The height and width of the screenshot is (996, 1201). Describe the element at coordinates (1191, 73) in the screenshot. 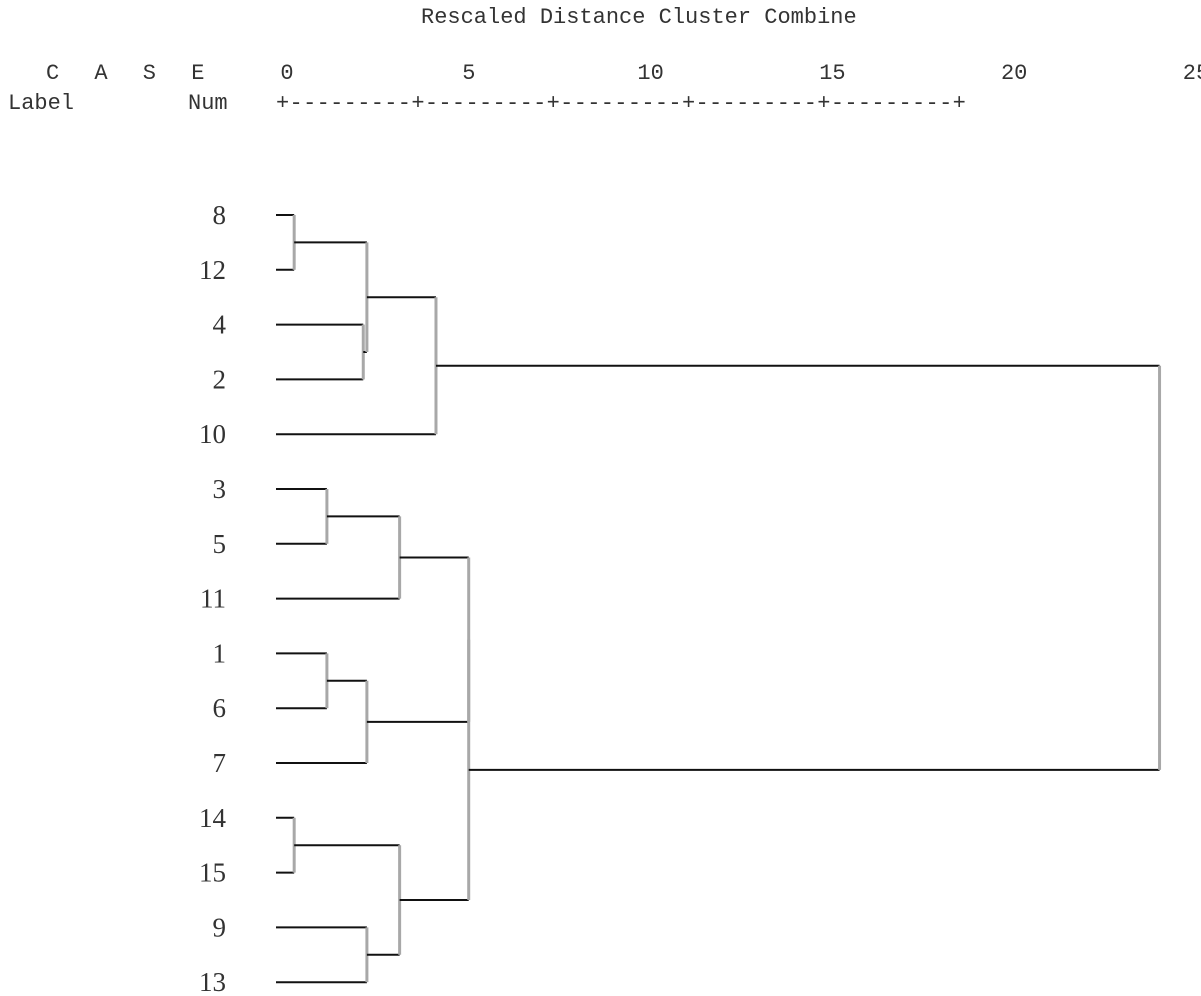

I see `axis-tick-label: 25` at that location.